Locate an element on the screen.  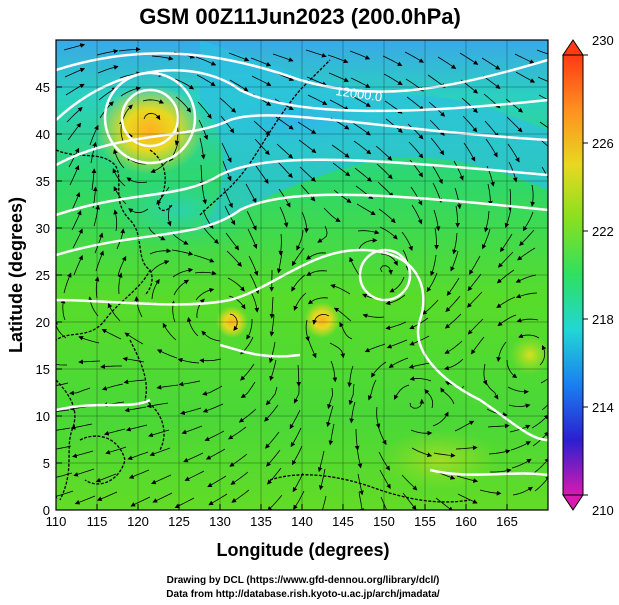
x-axis-label: Longitude (degrees) is located at coordinates (302, 550).